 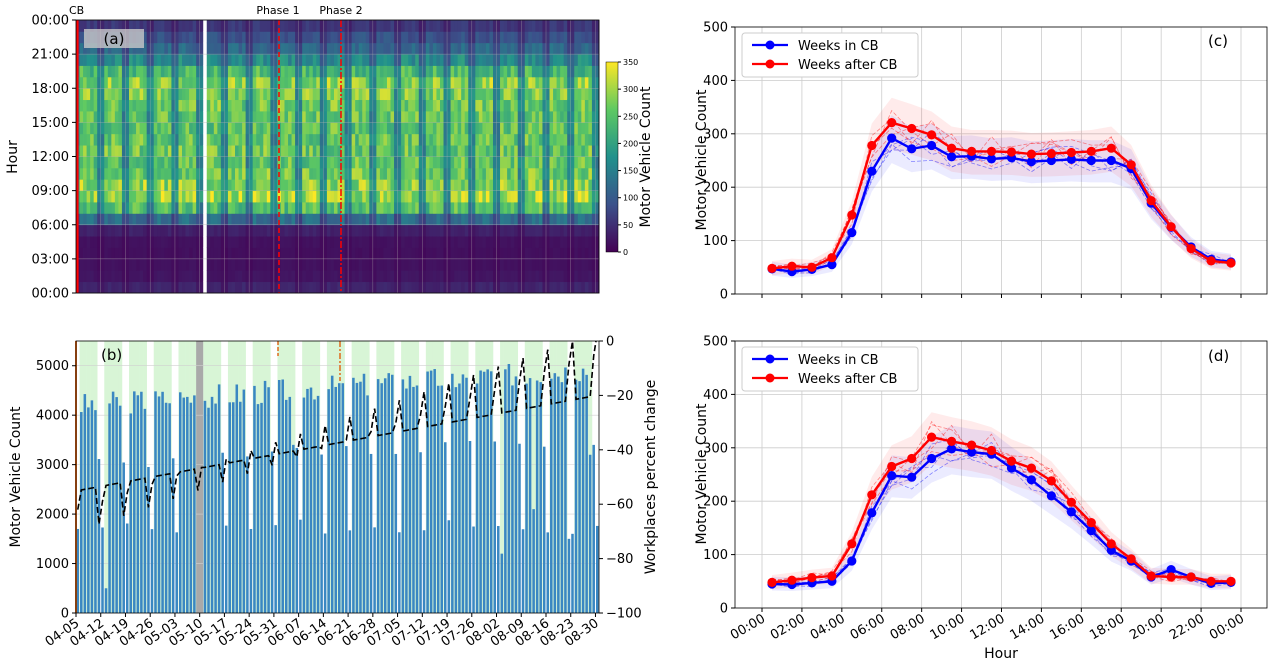 What do you see at coordinates (651, 477) in the screenshot?
I see `bar-y2label: Workplaces percent change` at bounding box center [651, 477].